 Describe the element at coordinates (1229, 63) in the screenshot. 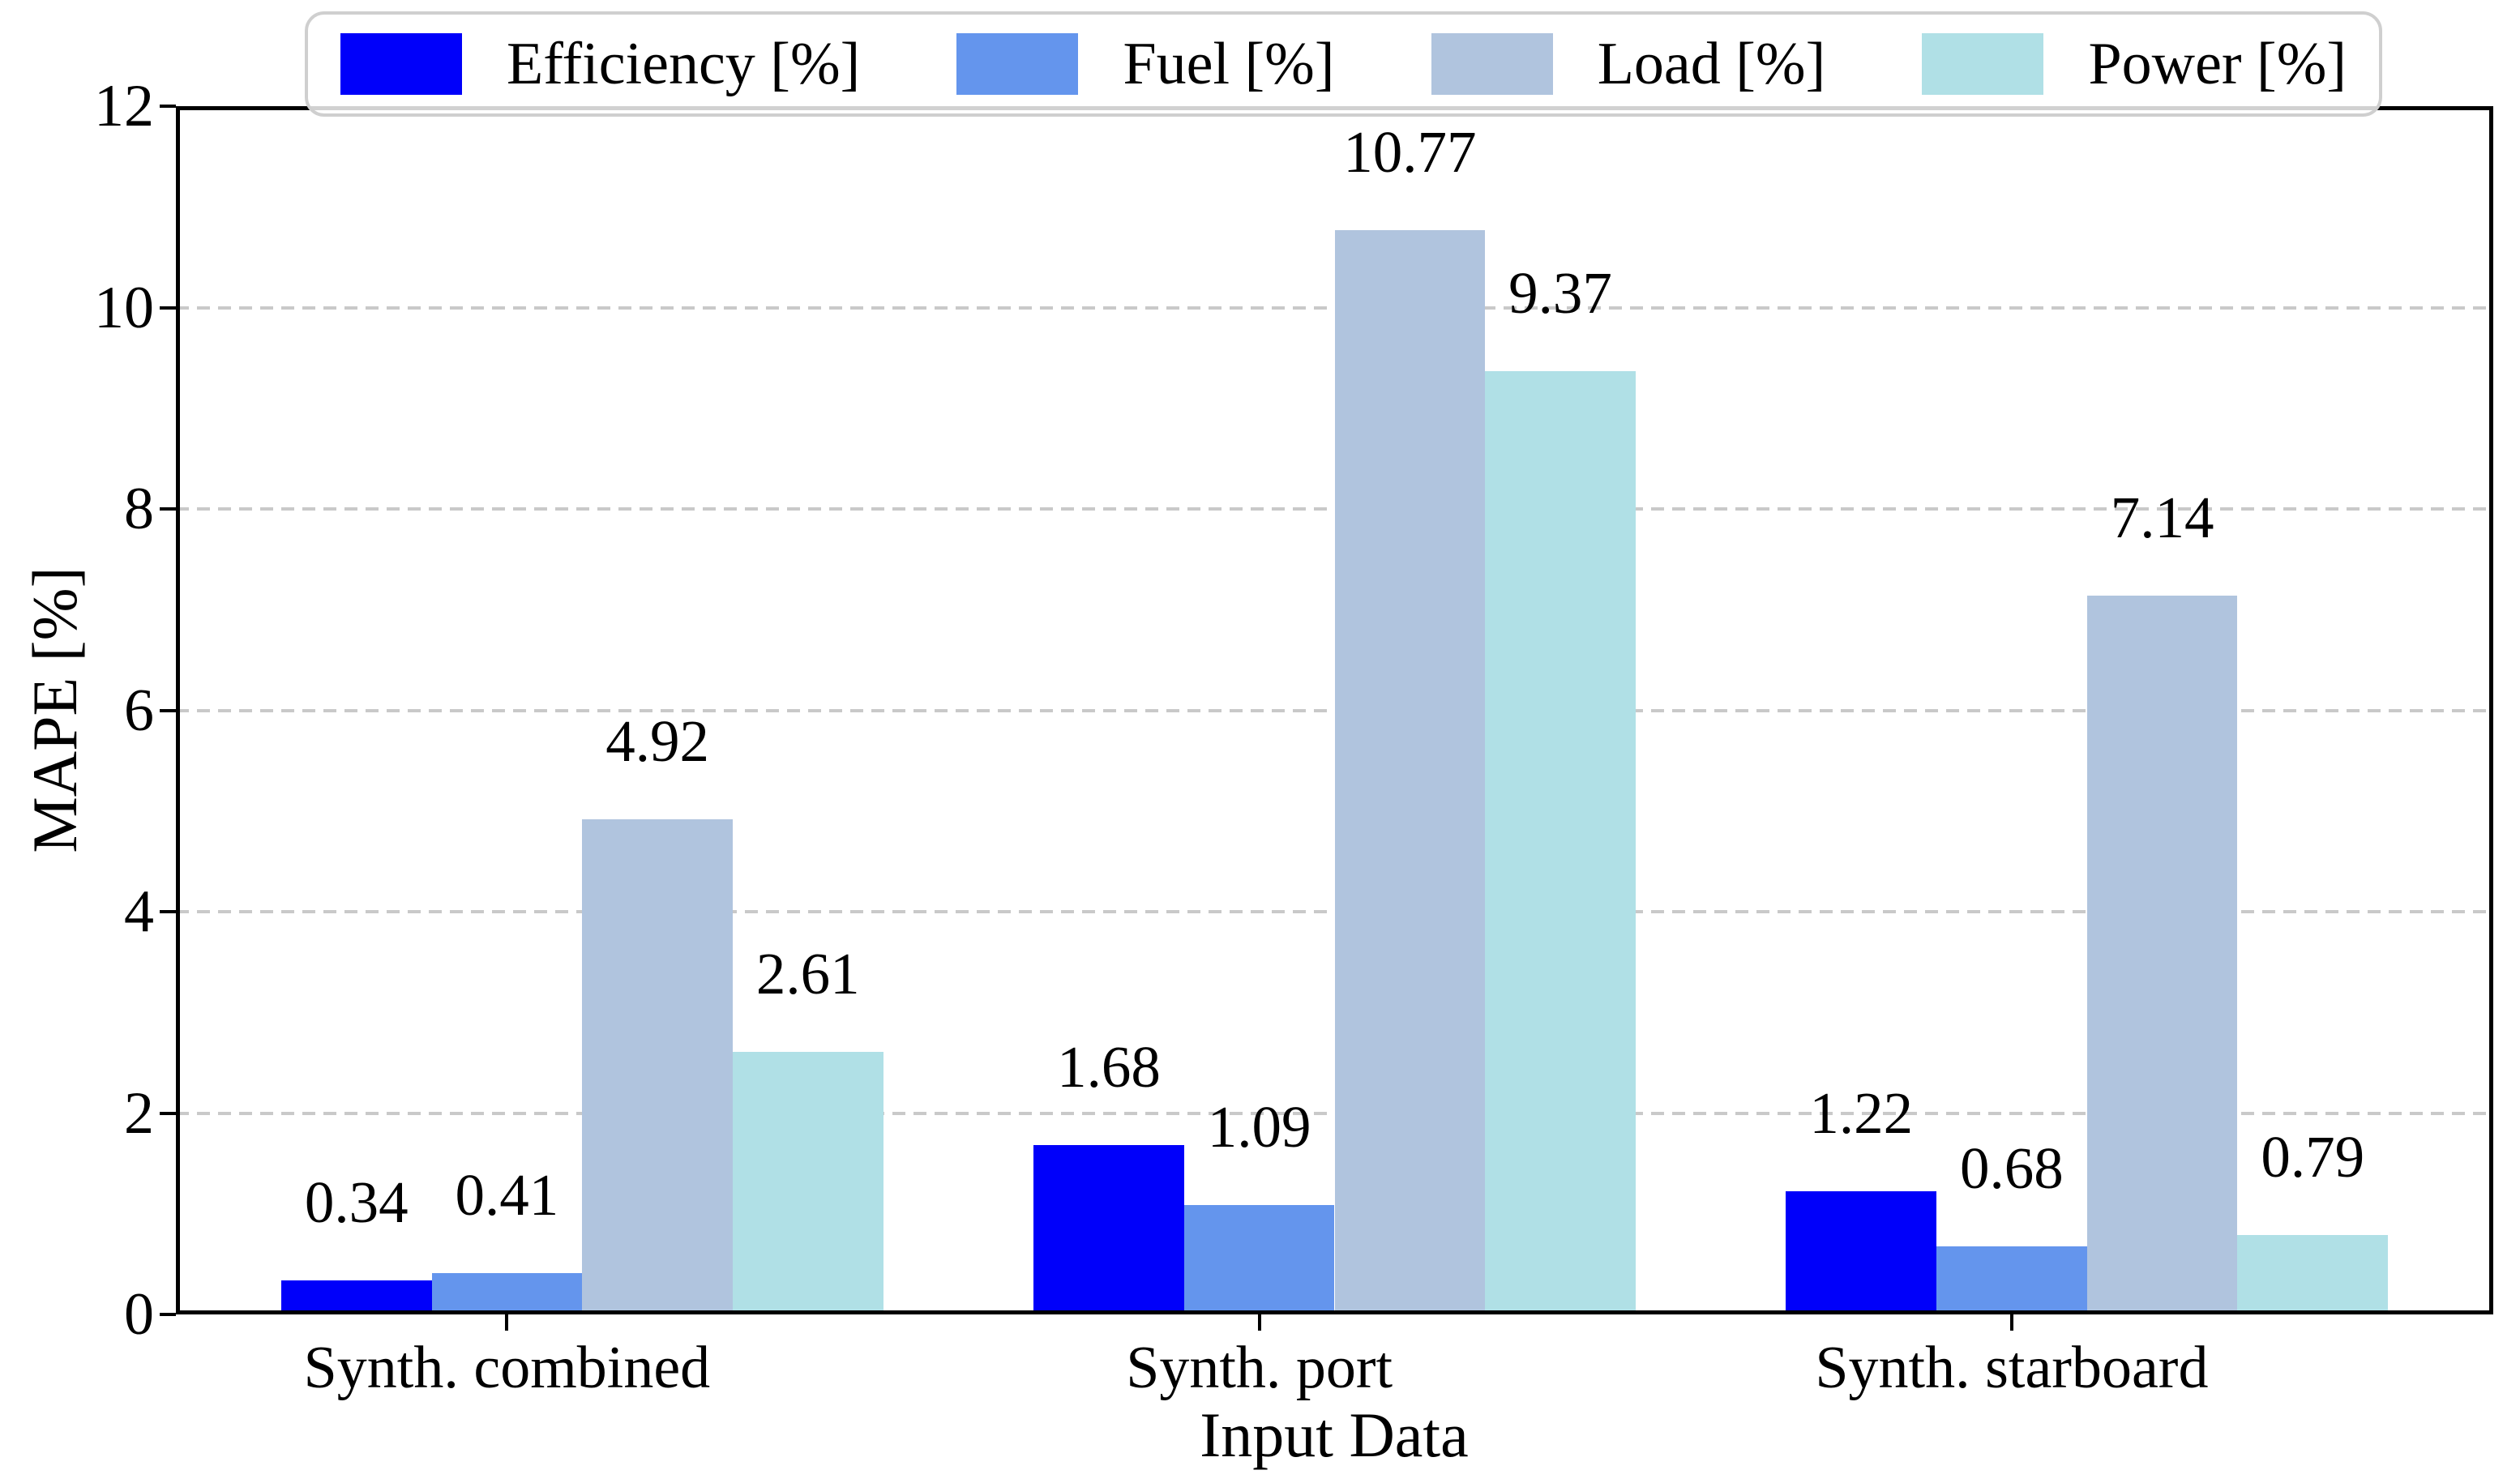

I see `legend-label: Fuel [%]` at that location.